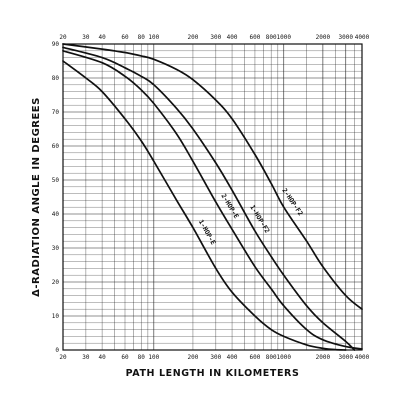 Image resolution: width=400 pixels, height=400 pixels. Describe the element at coordinates (56, 282) in the screenshot. I see `y-tick-label: 20` at that location.